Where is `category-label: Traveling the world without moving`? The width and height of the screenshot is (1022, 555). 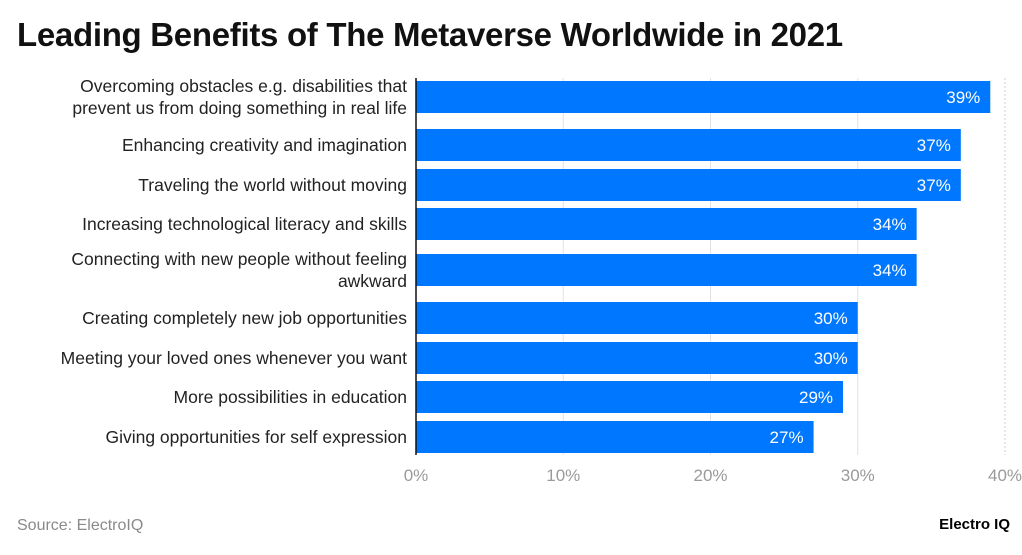 category-label: Traveling the world without moving is located at coordinates (272, 185).